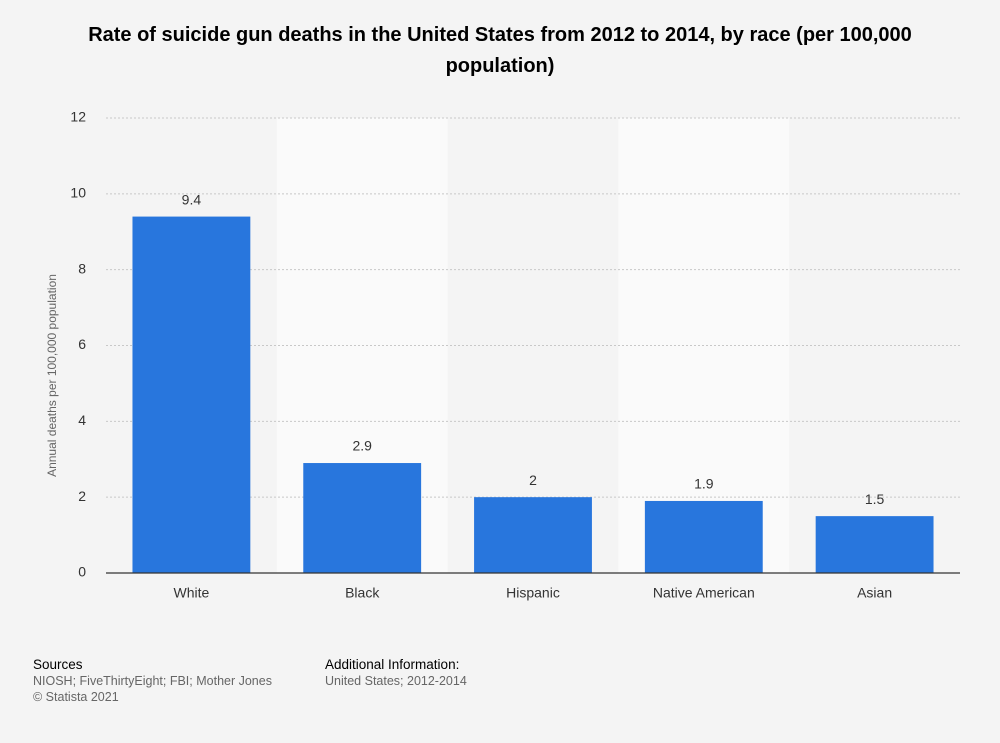 The width and height of the screenshot is (1000, 743). Describe the element at coordinates (704, 593) in the screenshot. I see `x-tick-label: Native American` at that location.